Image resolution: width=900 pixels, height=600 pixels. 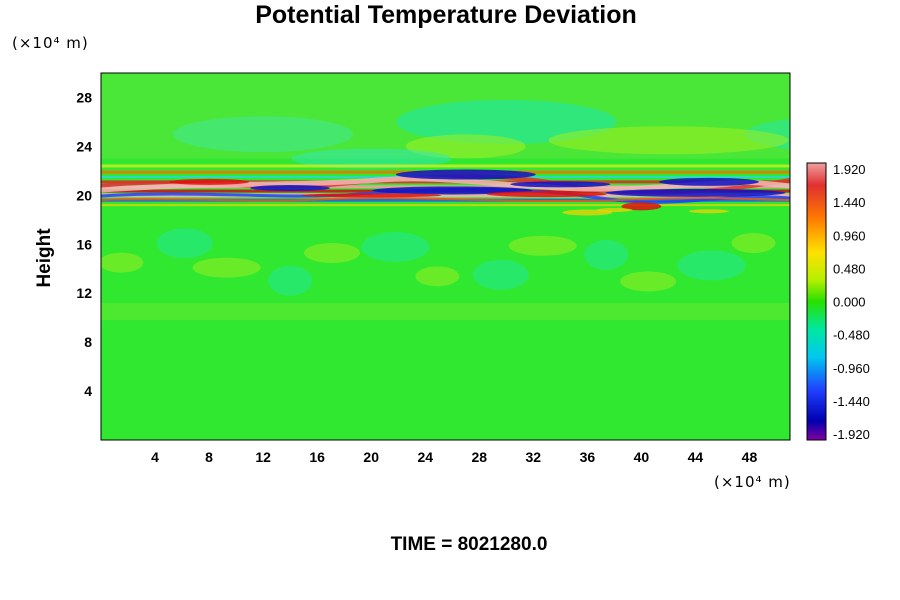 What do you see at coordinates (816, 301) in the screenshot?
I see `colorbar-gradient` at bounding box center [816, 301].